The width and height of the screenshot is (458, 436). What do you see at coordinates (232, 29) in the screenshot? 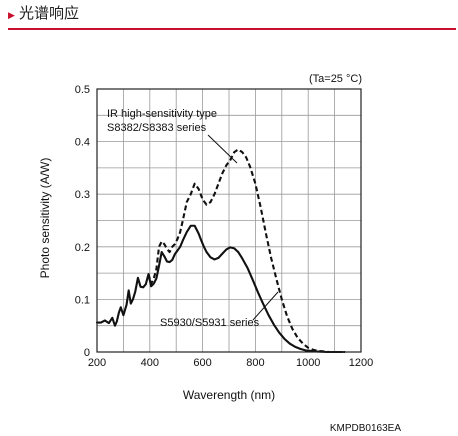
I see `header-divider` at bounding box center [232, 29].